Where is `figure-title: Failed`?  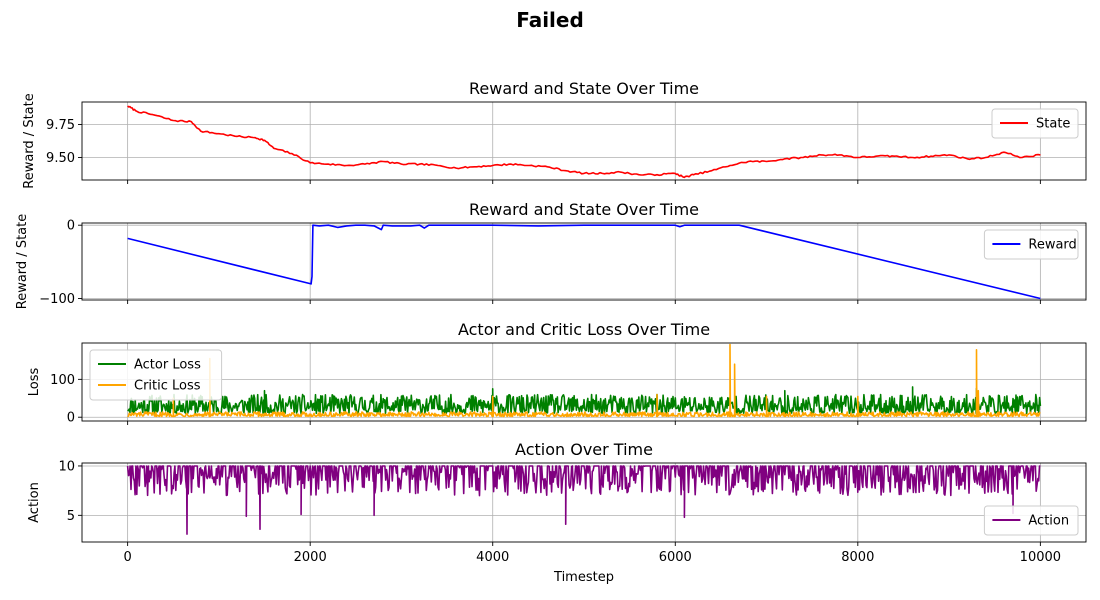
figure-title: Failed is located at coordinates (550, 20).